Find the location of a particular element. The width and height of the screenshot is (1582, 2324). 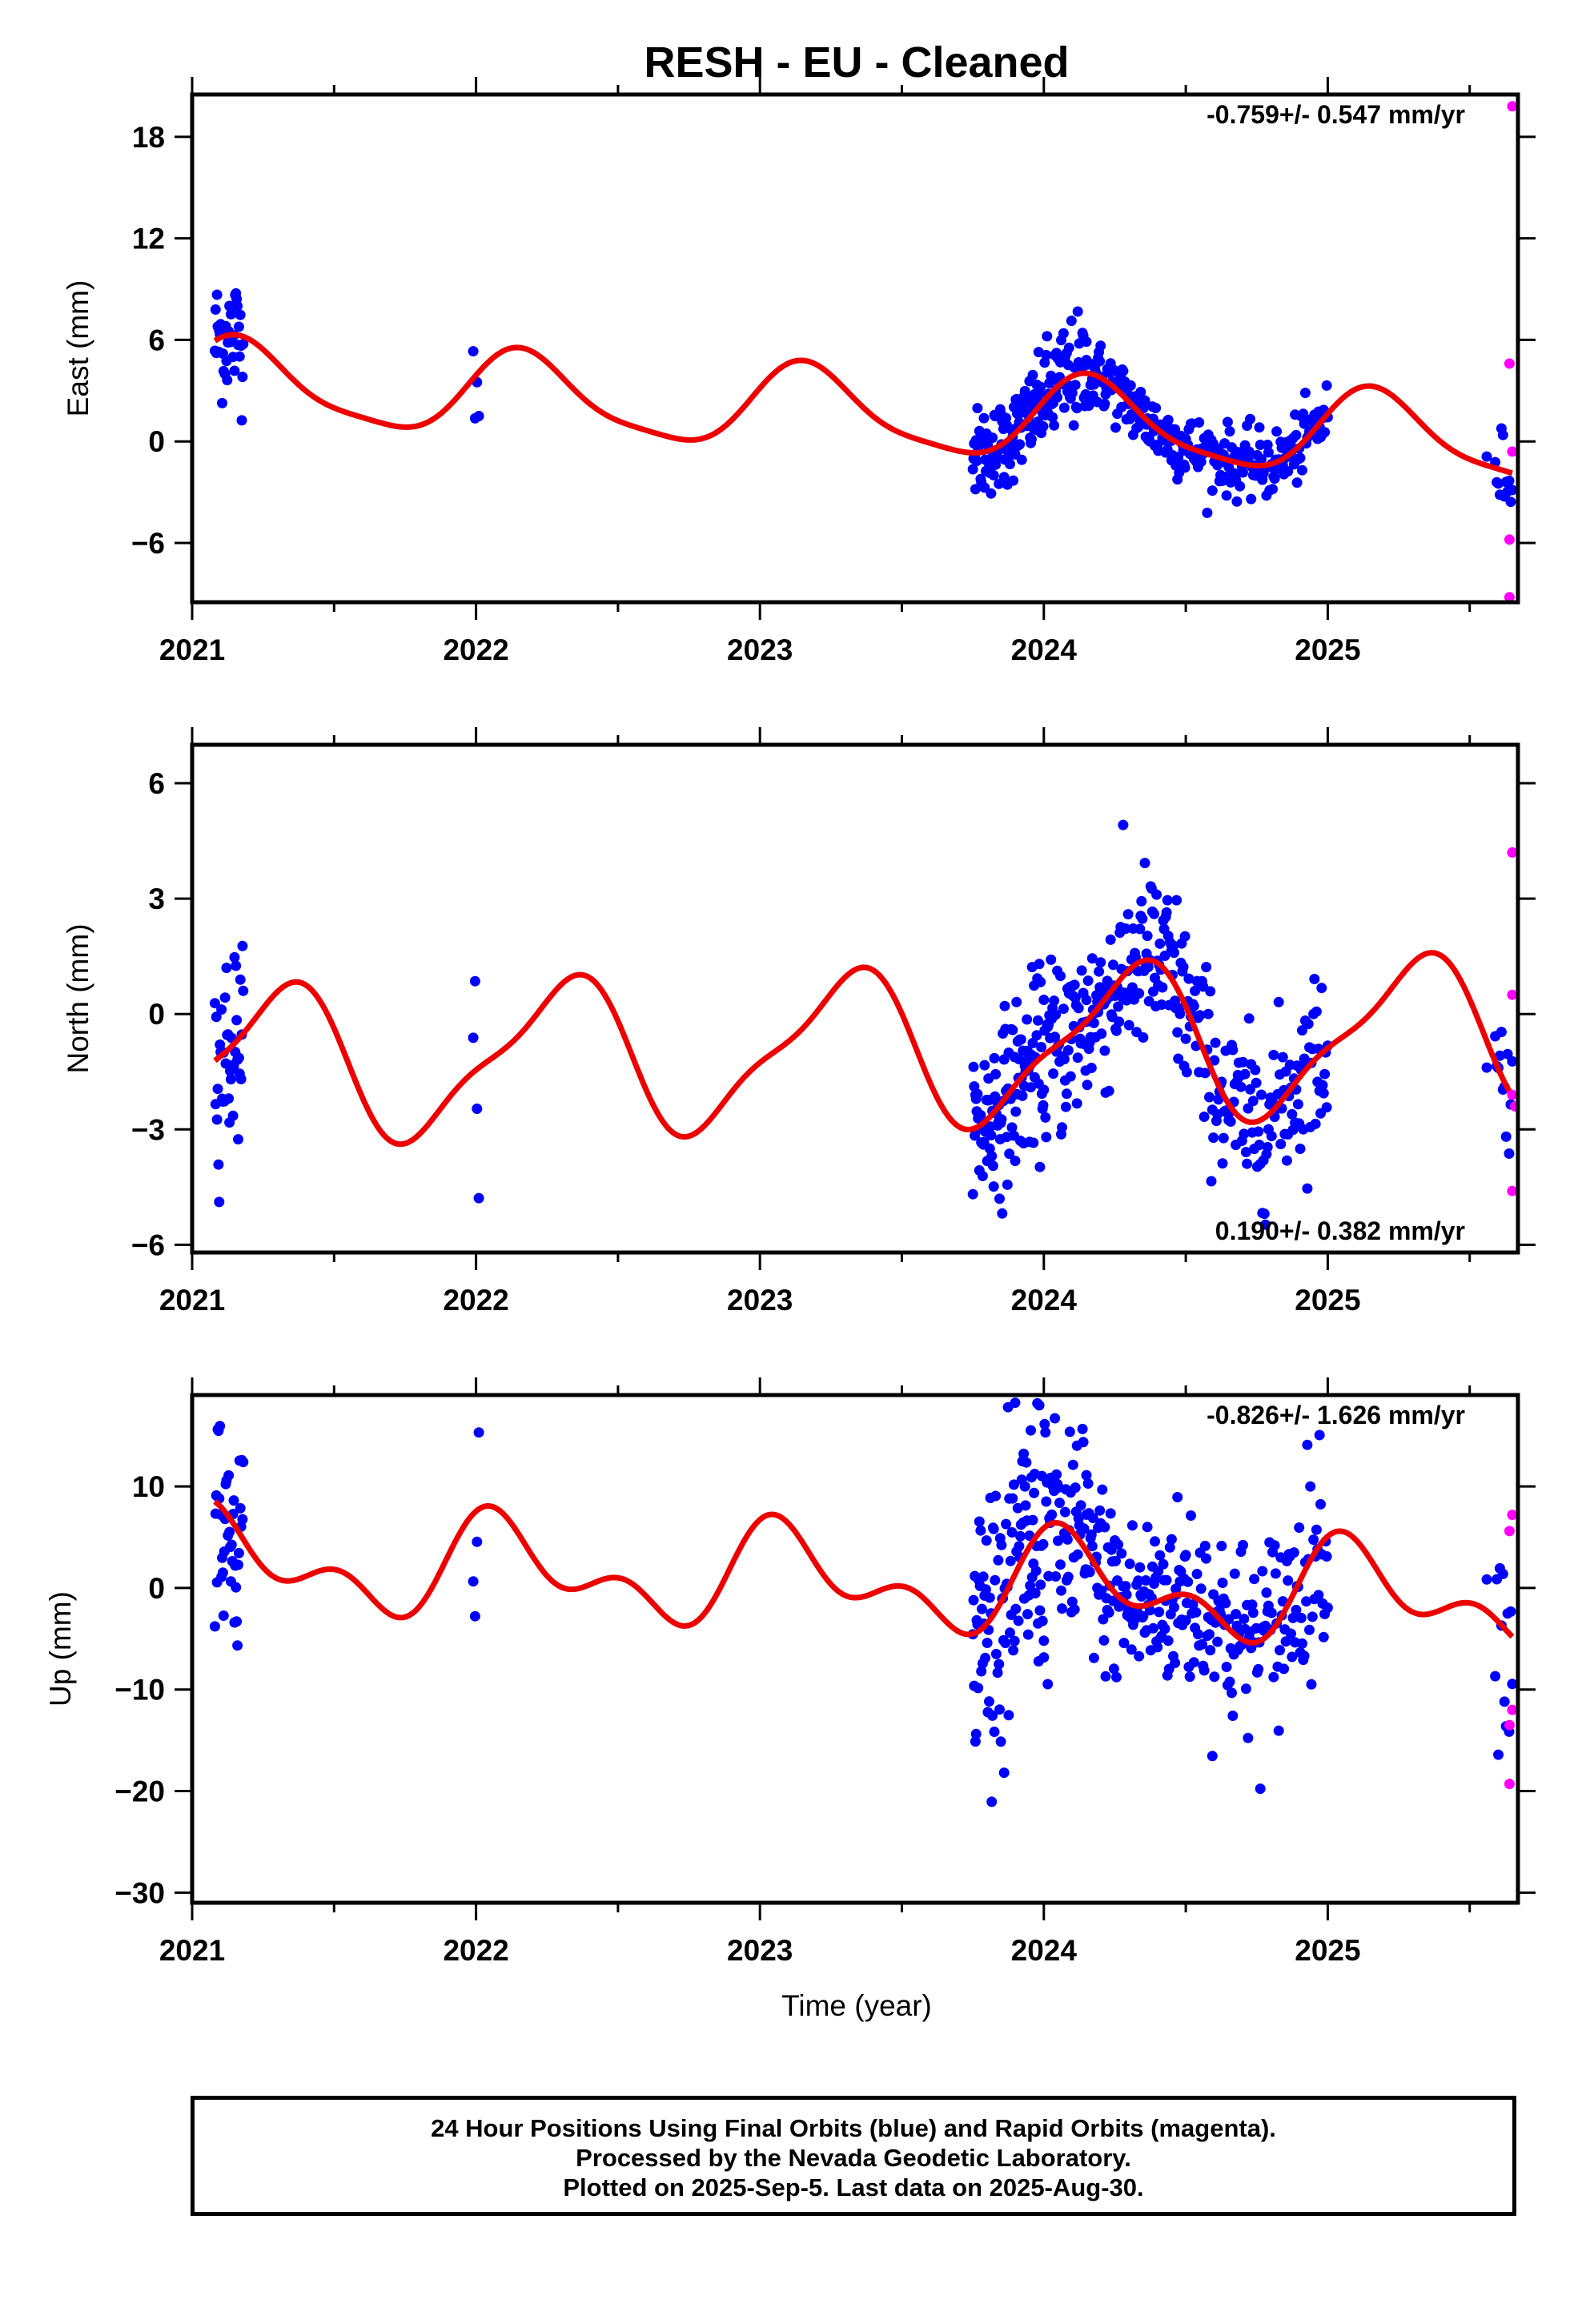

x-tick-label: 2021 is located at coordinates (192, 649).